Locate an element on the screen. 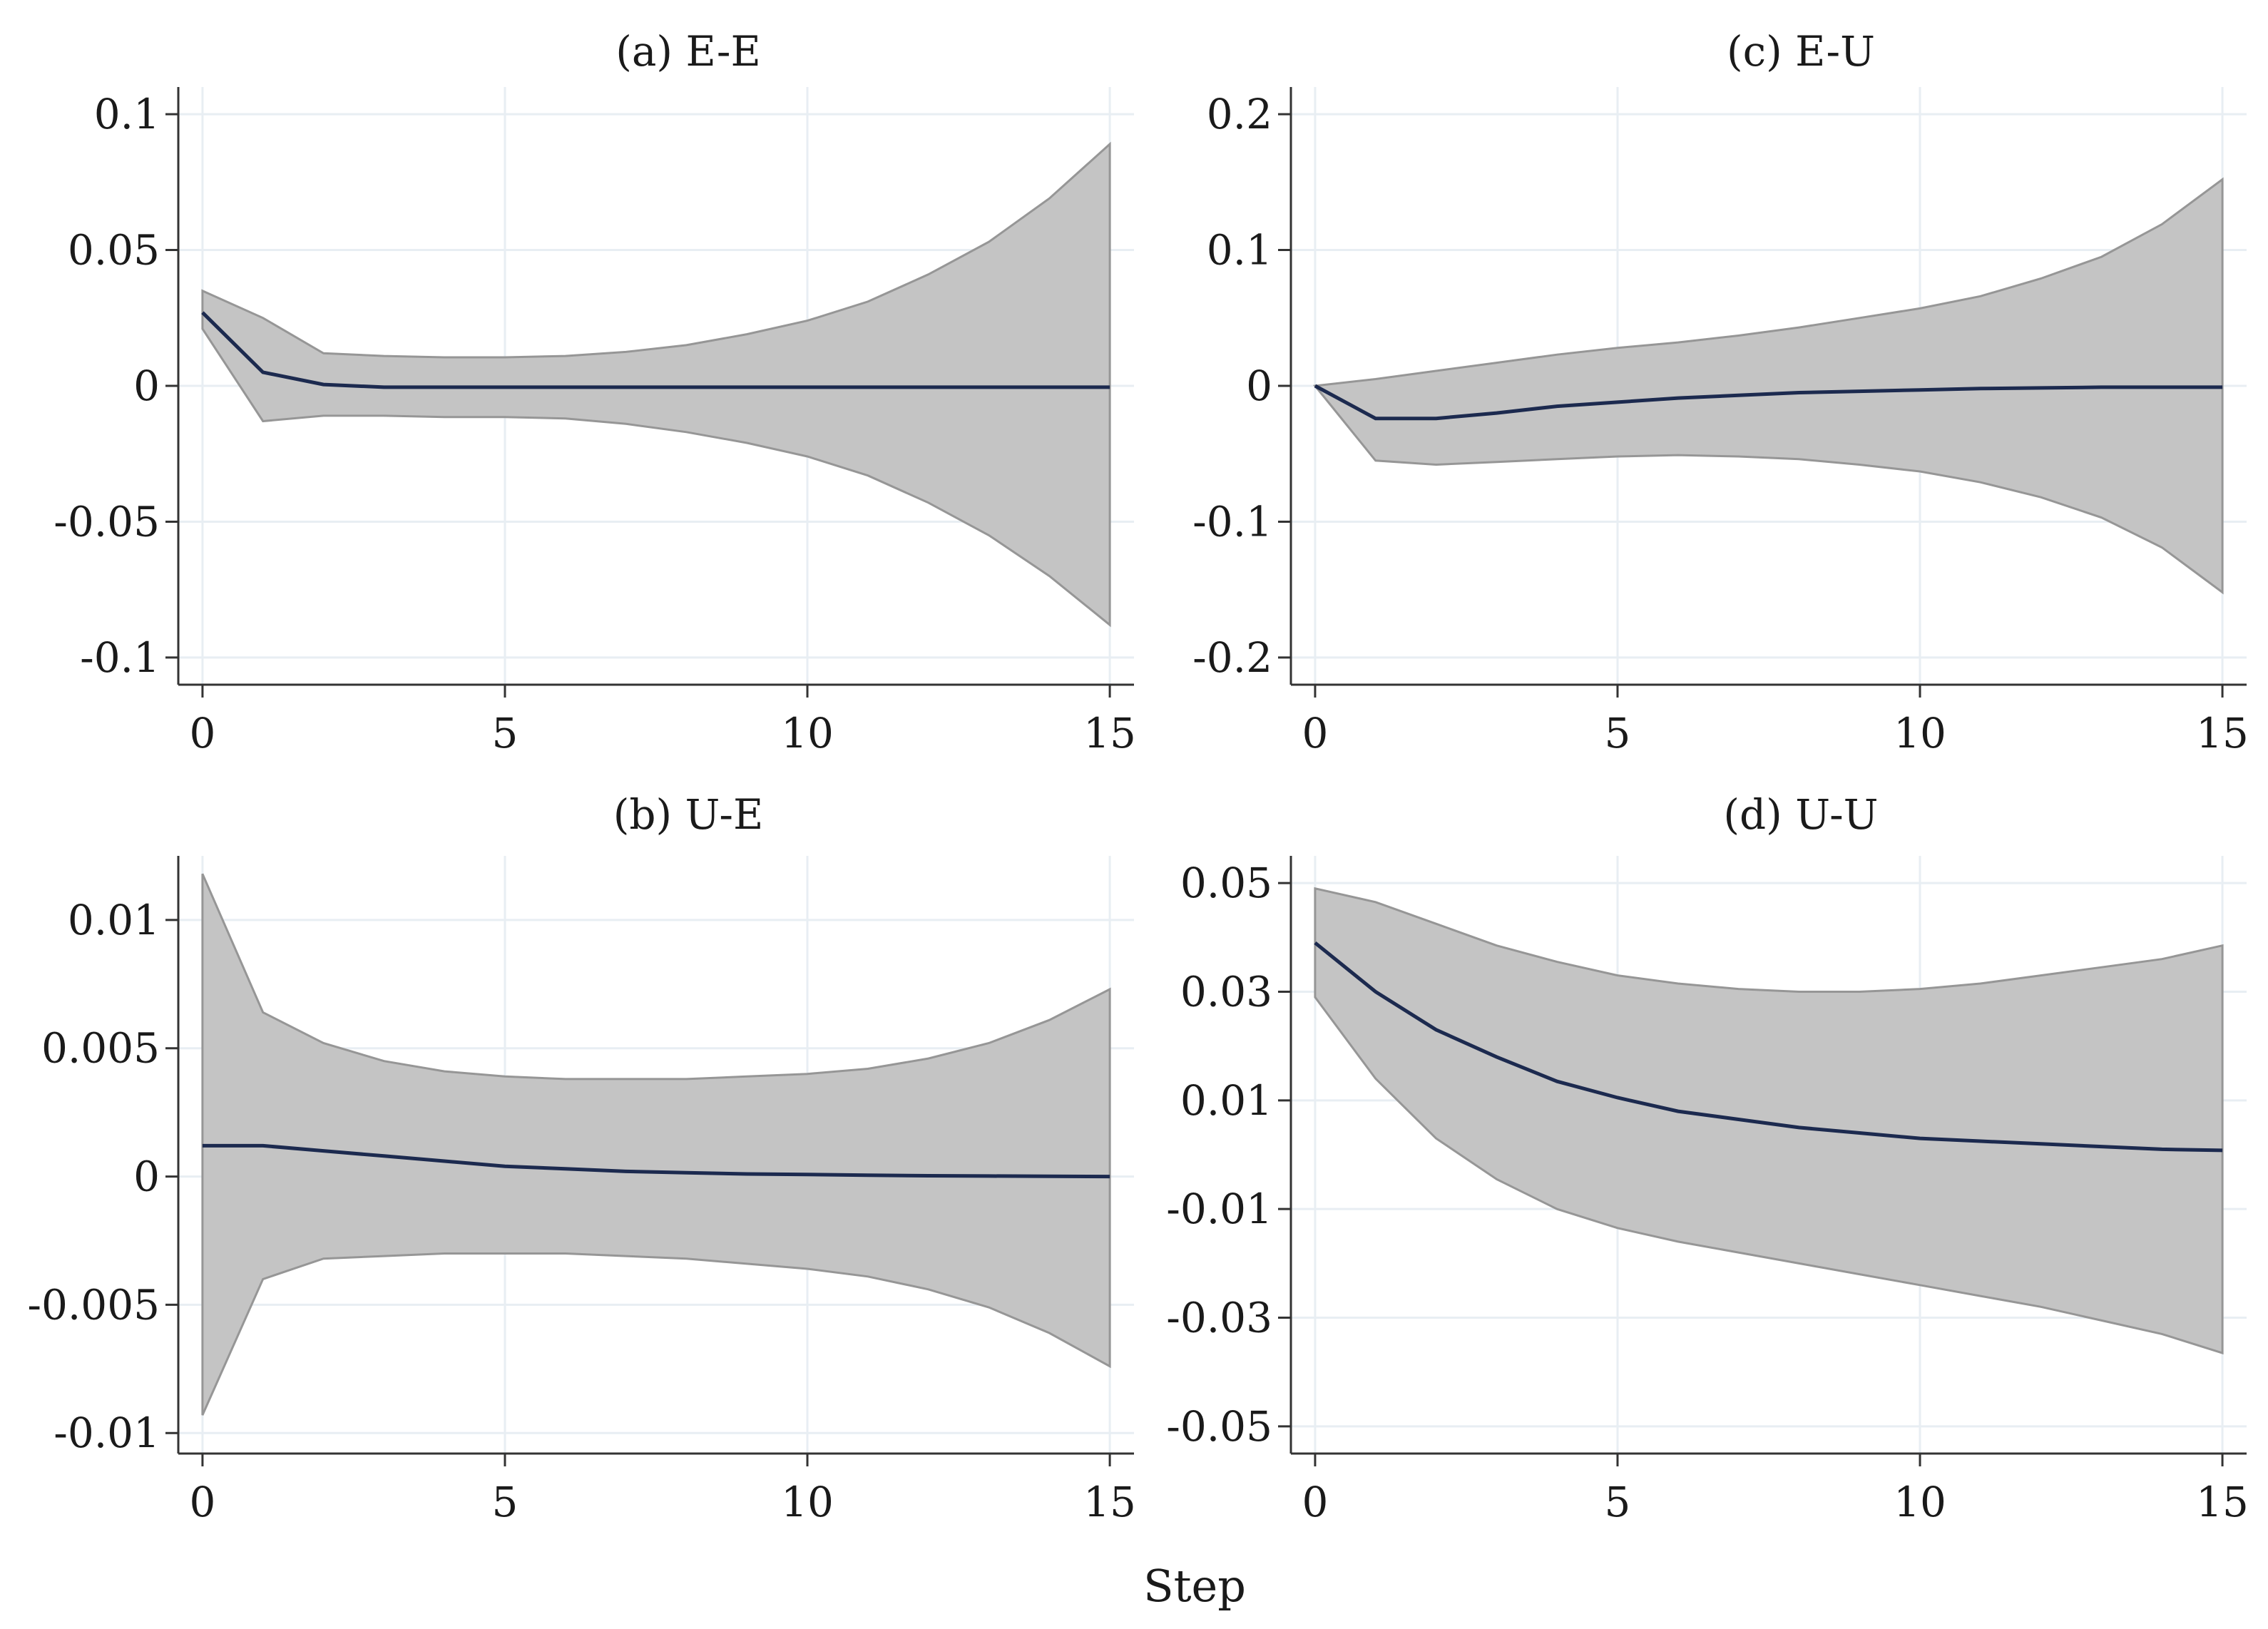 Image resolution: width=2268 pixels, height=1629 pixels. y-tick-label: 0.2 is located at coordinates (1239, 114).